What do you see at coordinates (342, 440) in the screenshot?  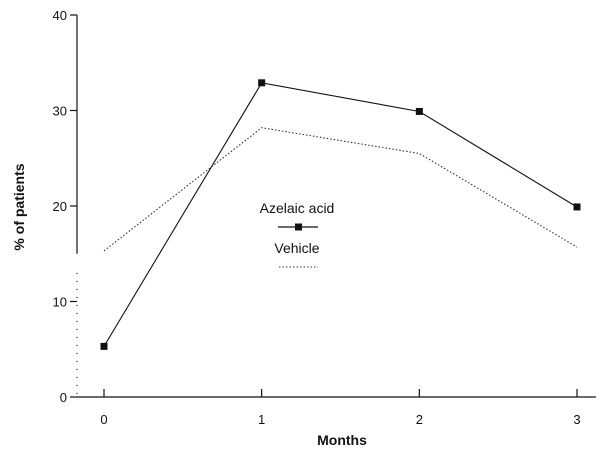 I see `x-axis-label: Months` at bounding box center [342, 440].